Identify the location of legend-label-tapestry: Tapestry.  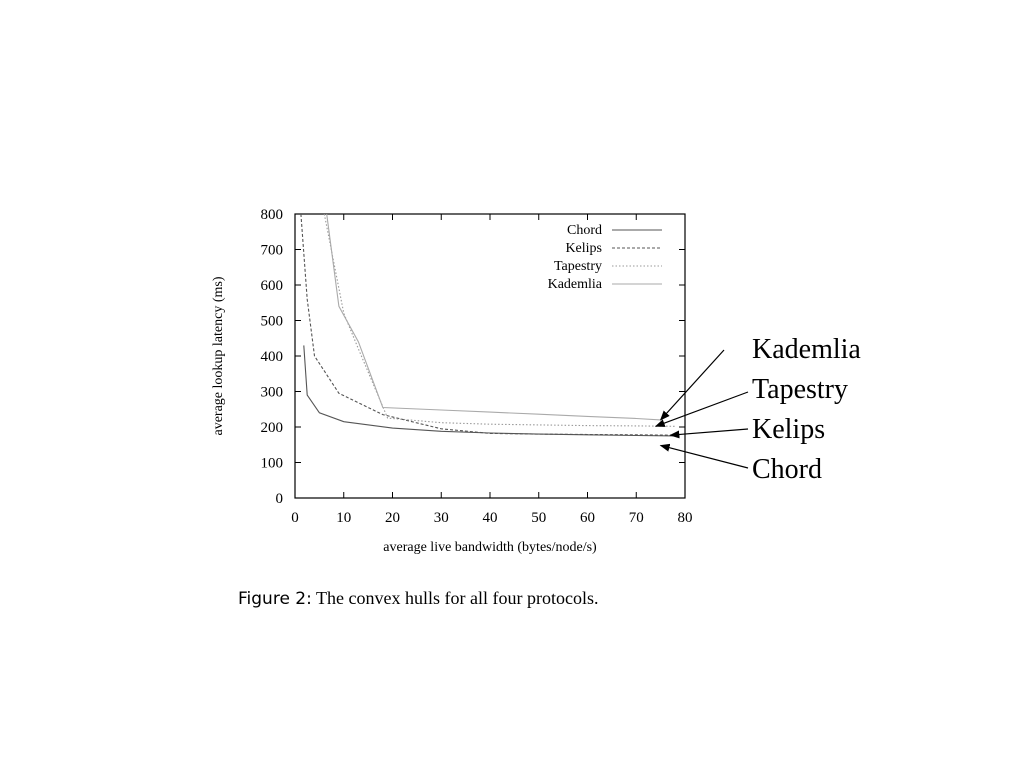
(578, 266).